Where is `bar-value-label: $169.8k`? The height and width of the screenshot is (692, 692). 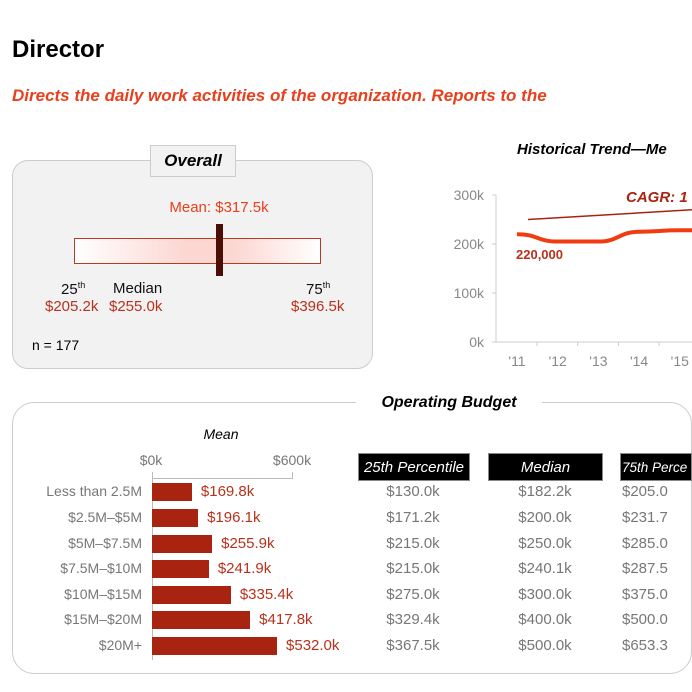 bar-value-label: $169.8k is located at coordinates (227, 491).